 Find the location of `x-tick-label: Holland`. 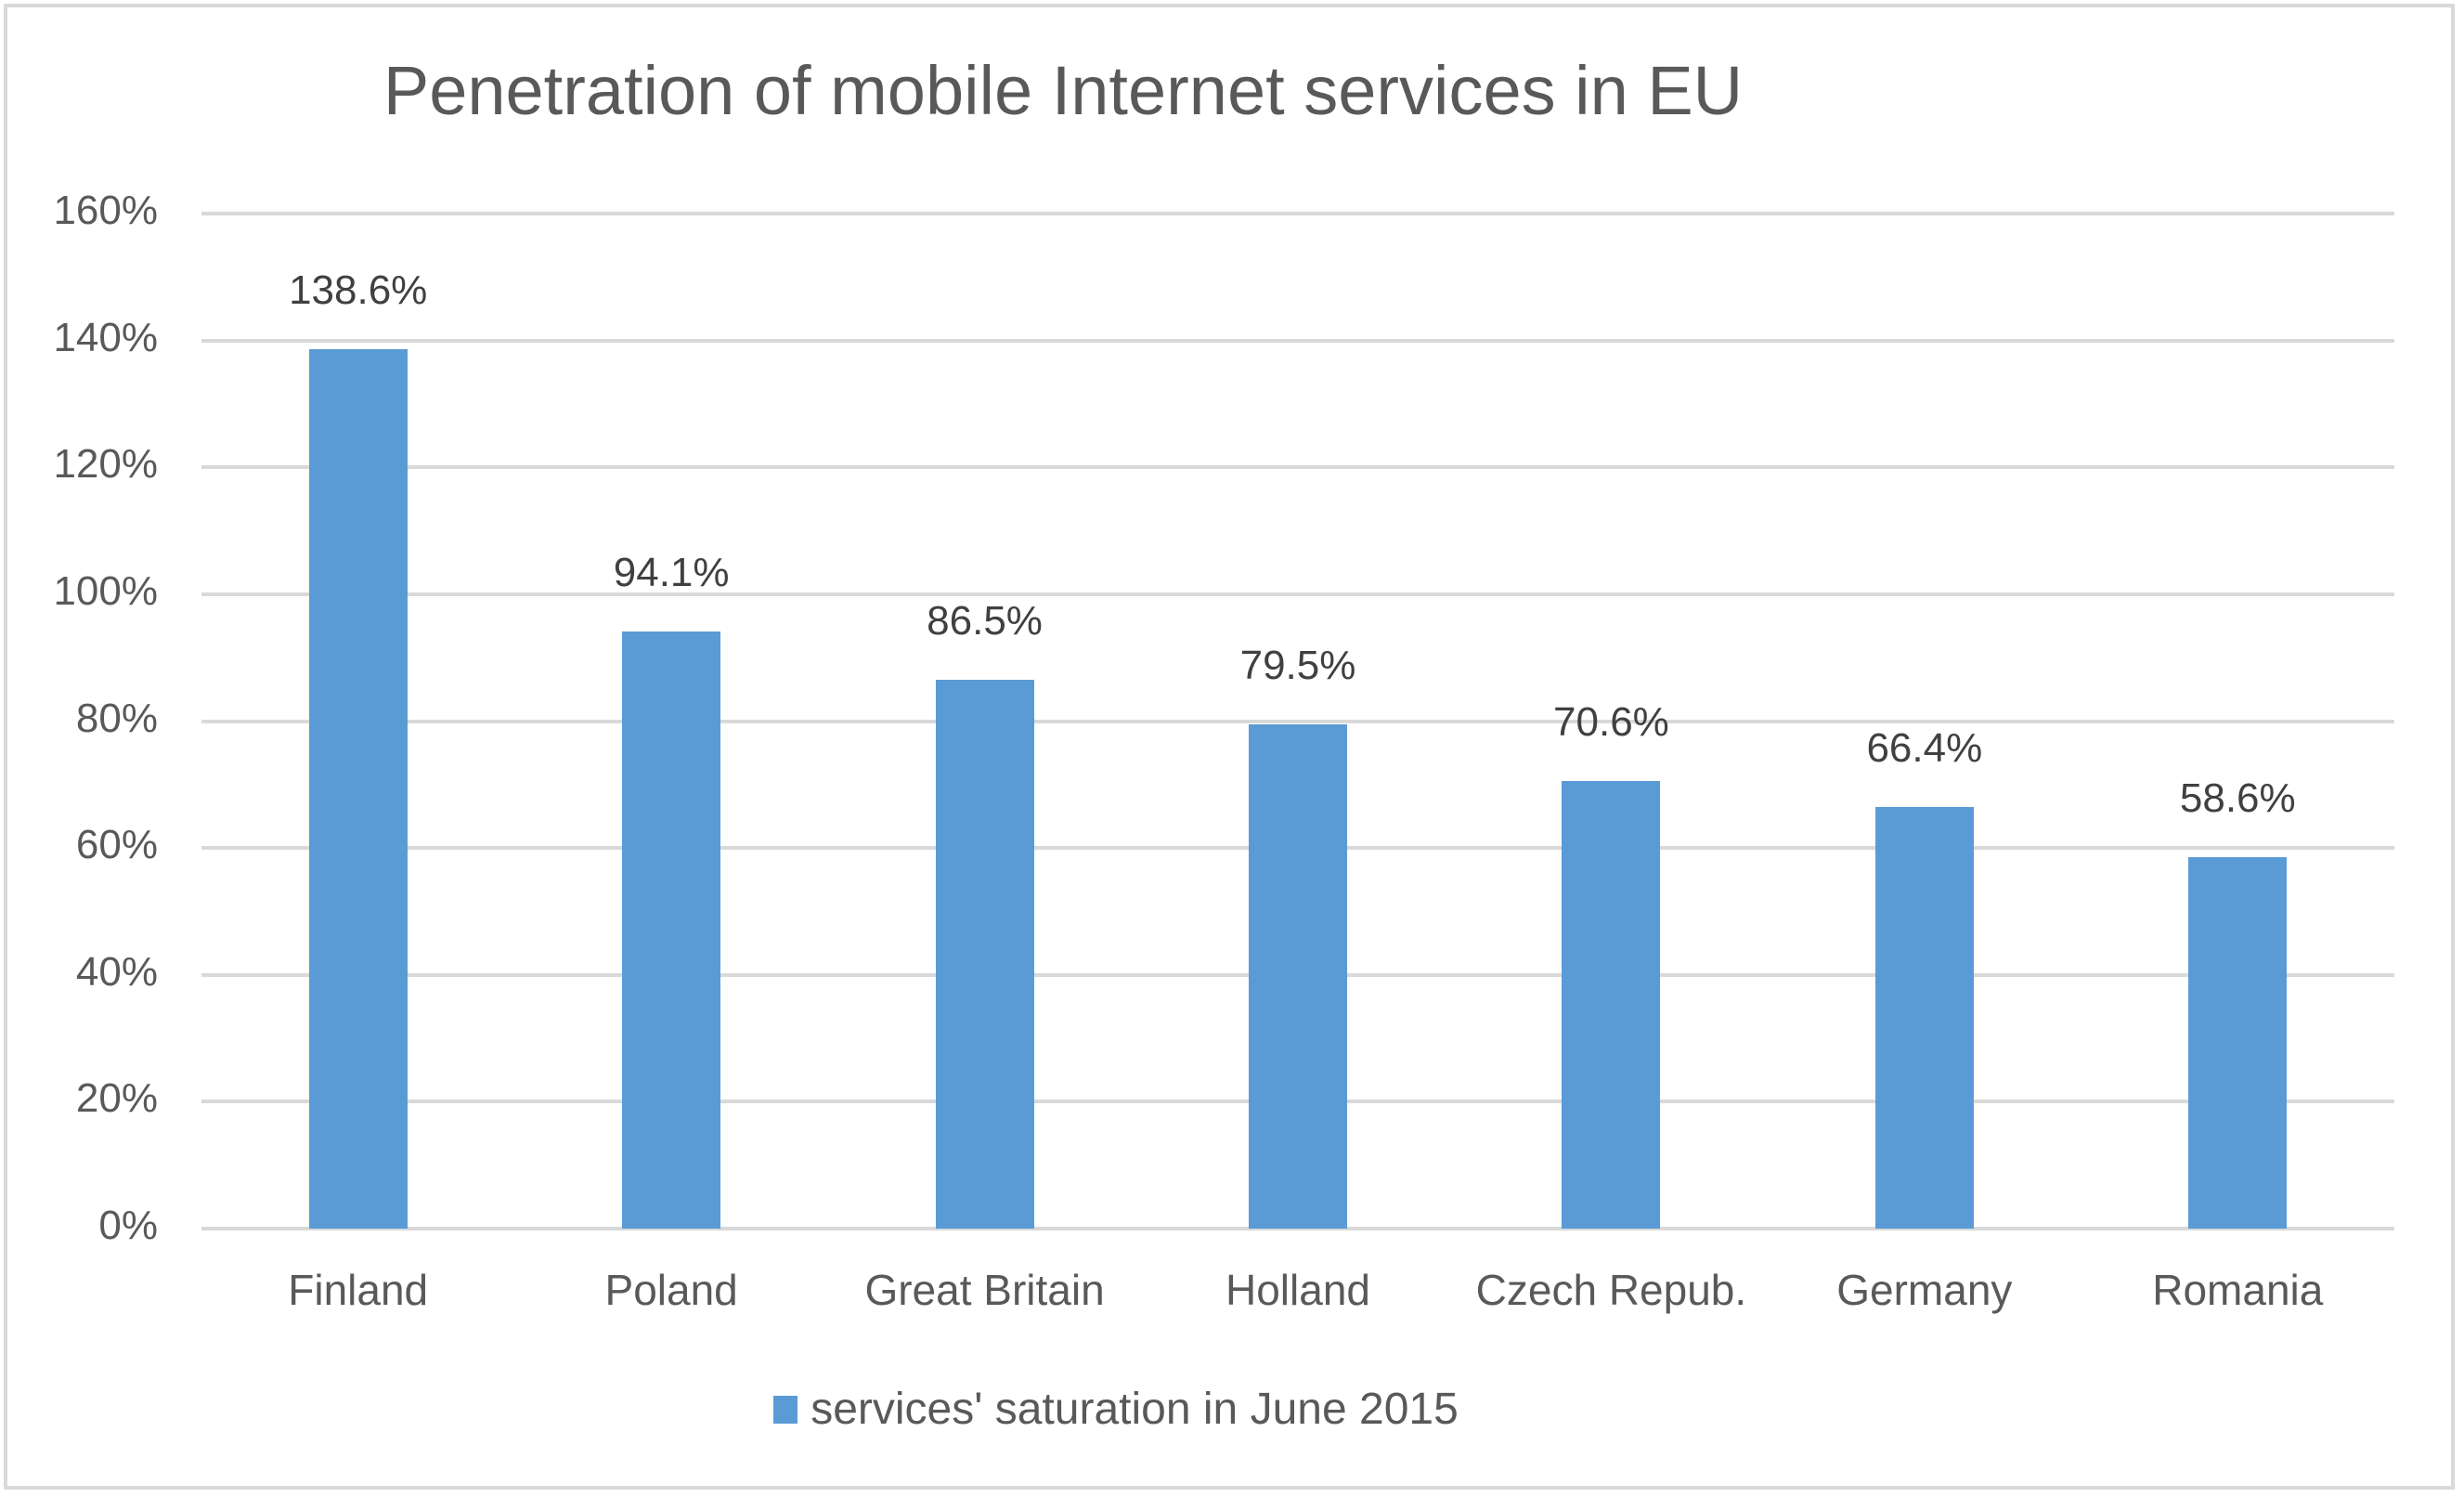

x-tick-label: Holland is located at coordinates (1298, 1290).